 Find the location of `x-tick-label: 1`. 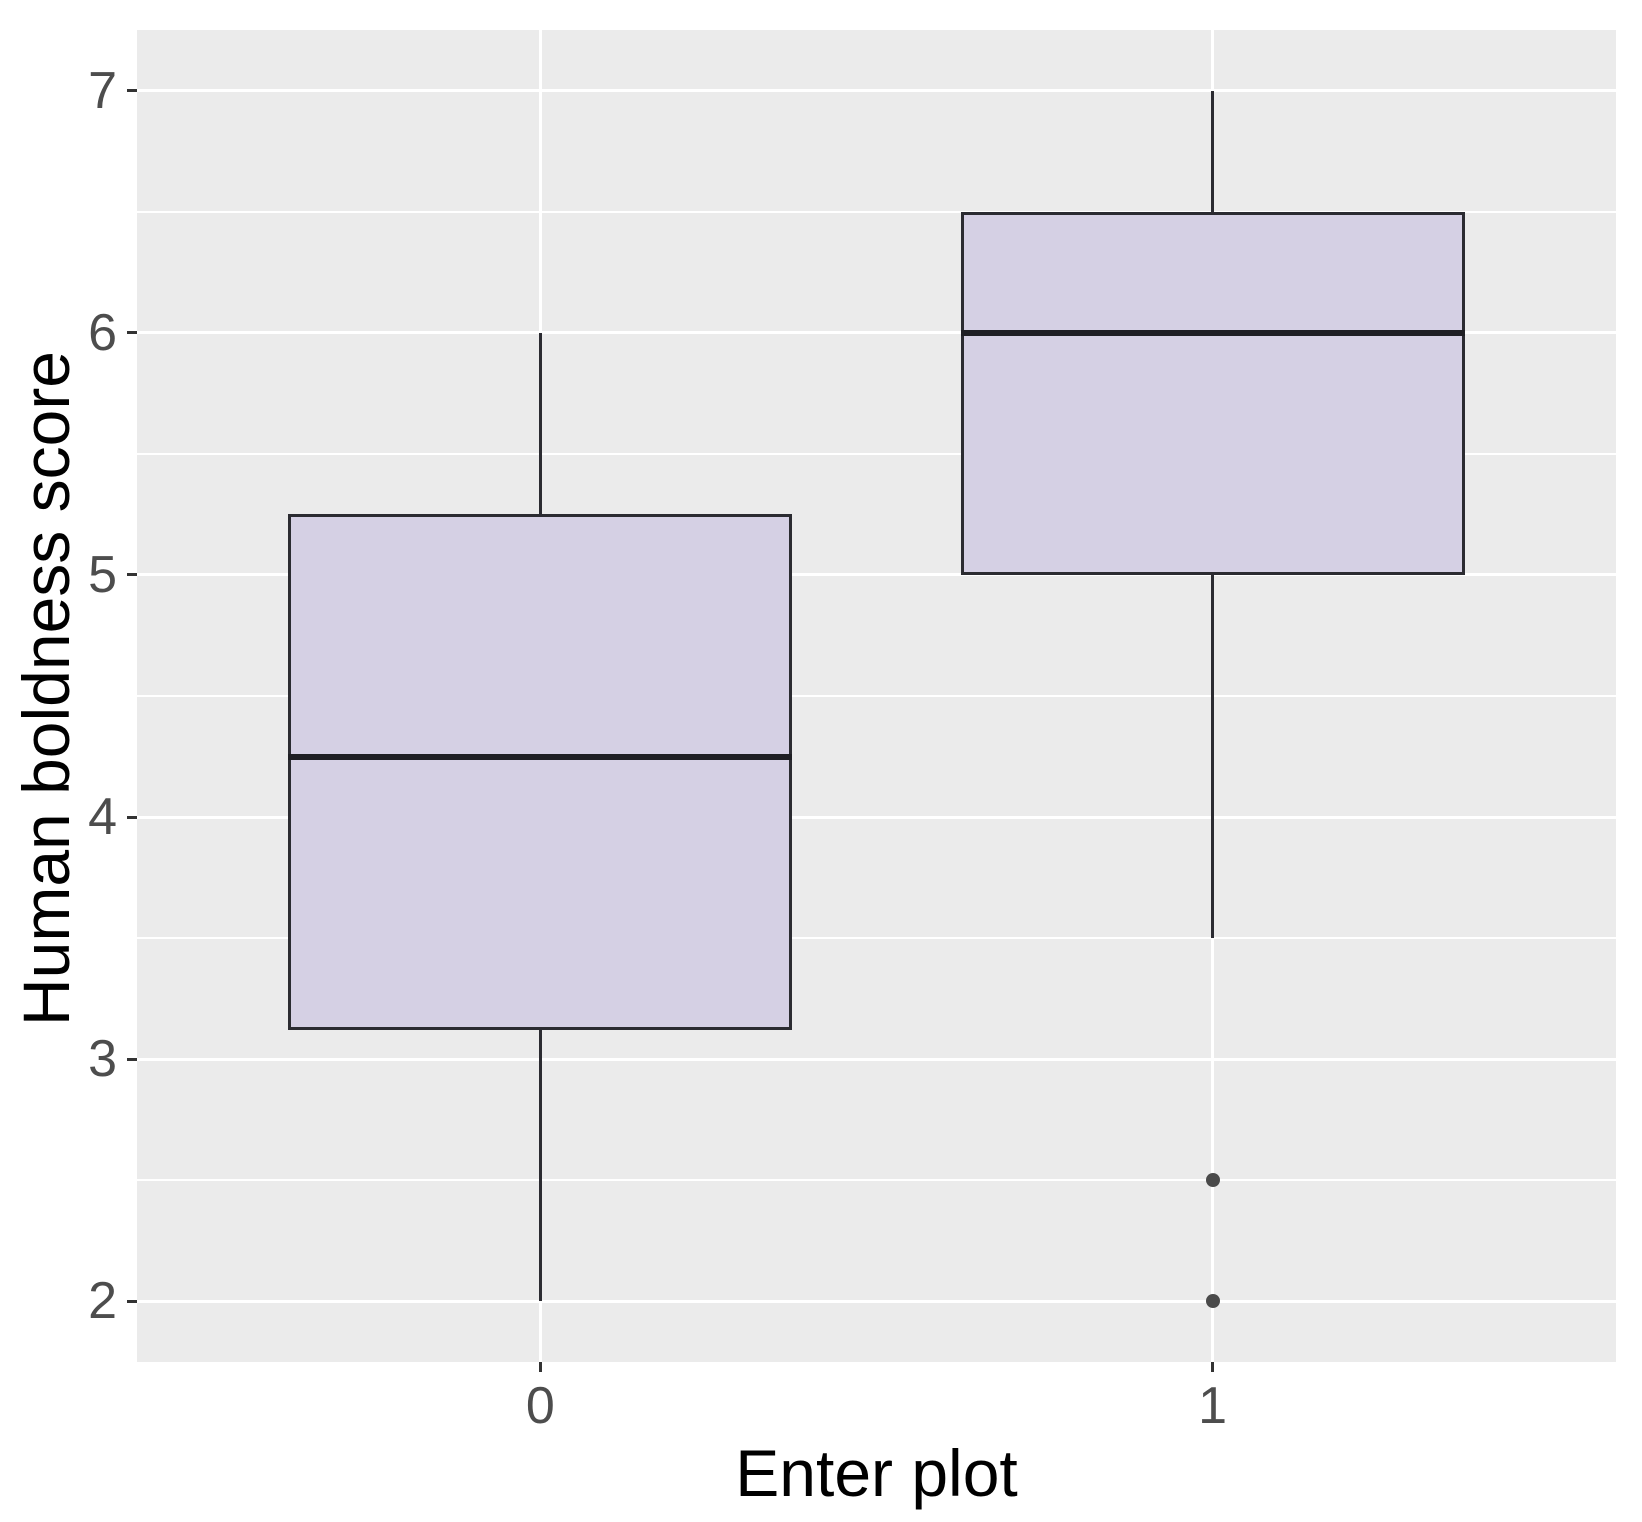

x-tick-label: 1 is located at coordinates (1213, 1406).